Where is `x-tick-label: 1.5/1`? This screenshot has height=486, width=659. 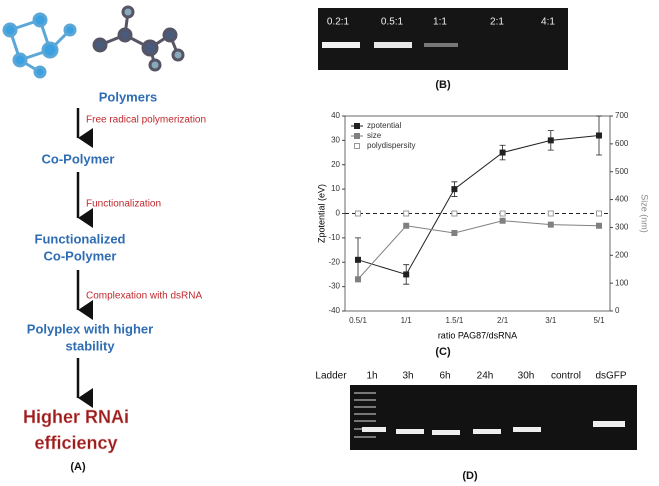 x-tick-label: 1.5/1 is located at coordinates (455, 320).